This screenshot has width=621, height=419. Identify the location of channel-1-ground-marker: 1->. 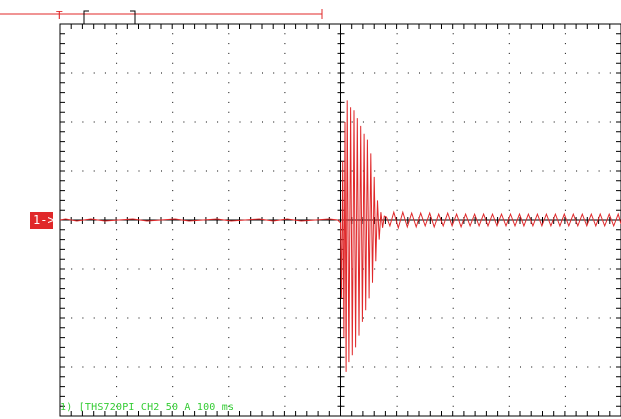
(44, 220).